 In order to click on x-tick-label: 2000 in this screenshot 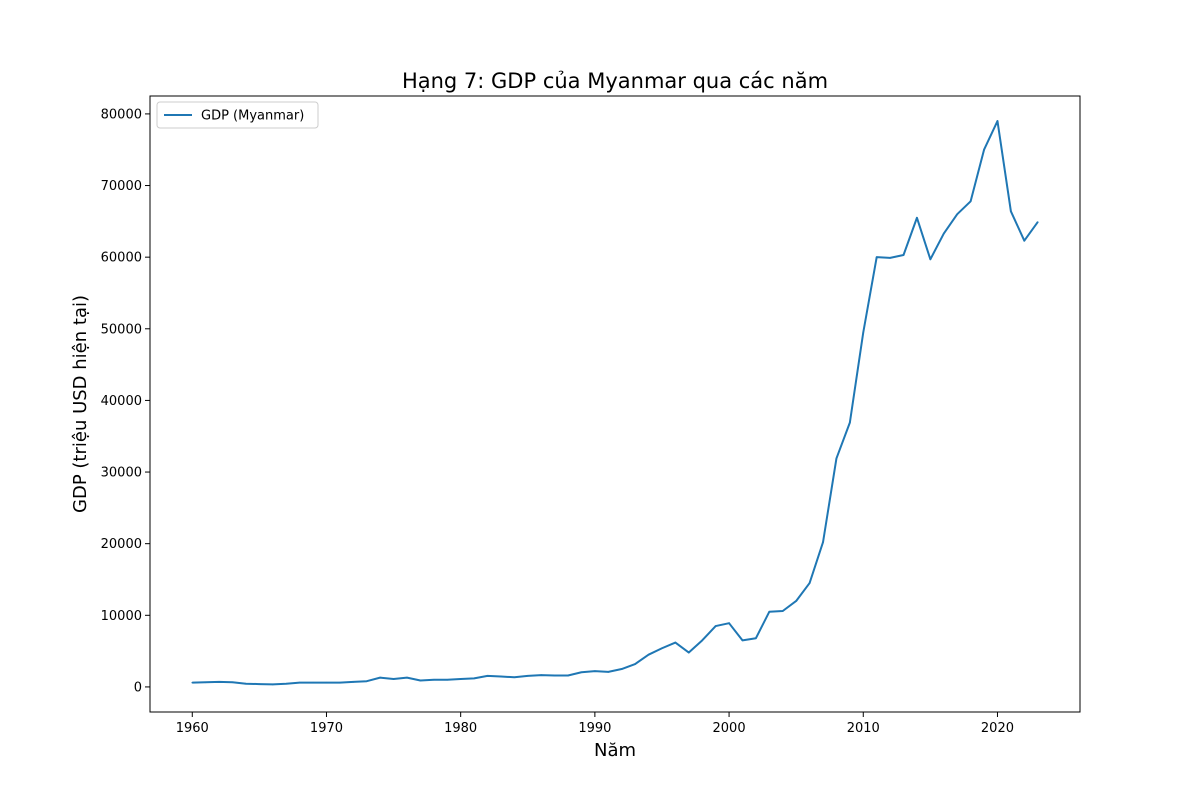, I will do `click(729, 728)`.